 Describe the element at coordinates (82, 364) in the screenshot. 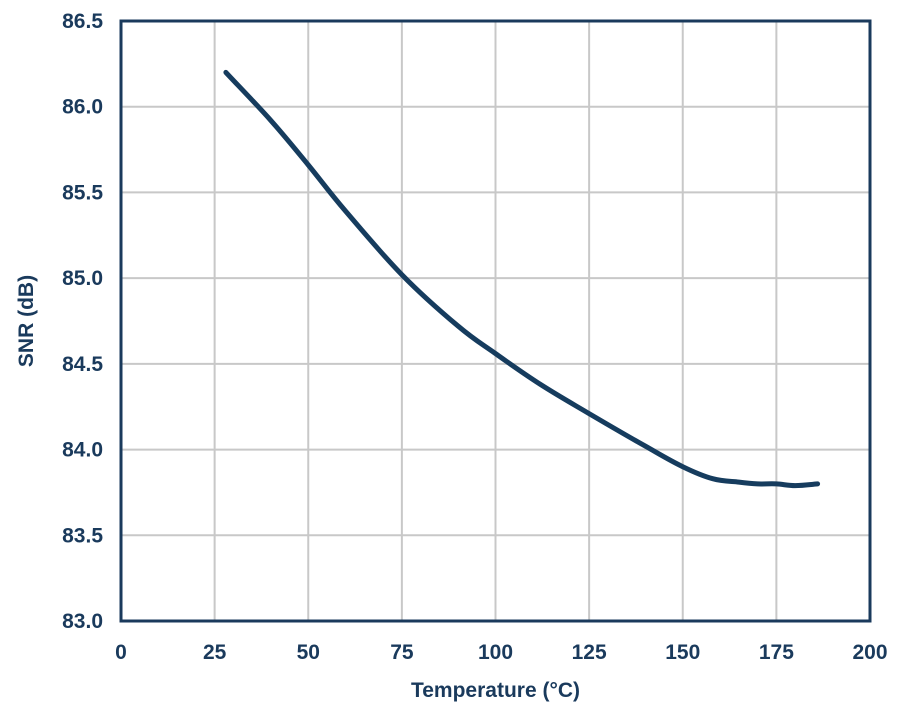

I see `y-tick-label: 84.5` at that location.